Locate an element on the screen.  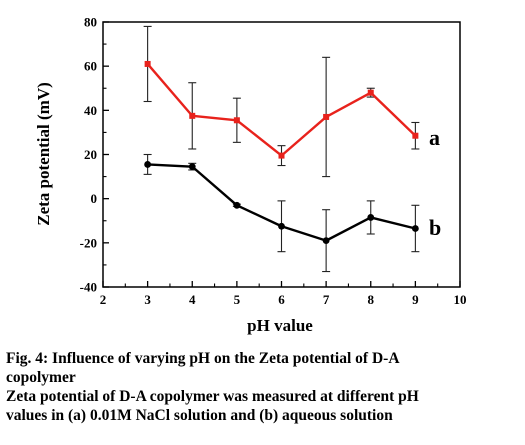
series-b is located at coordinates (281, 213).